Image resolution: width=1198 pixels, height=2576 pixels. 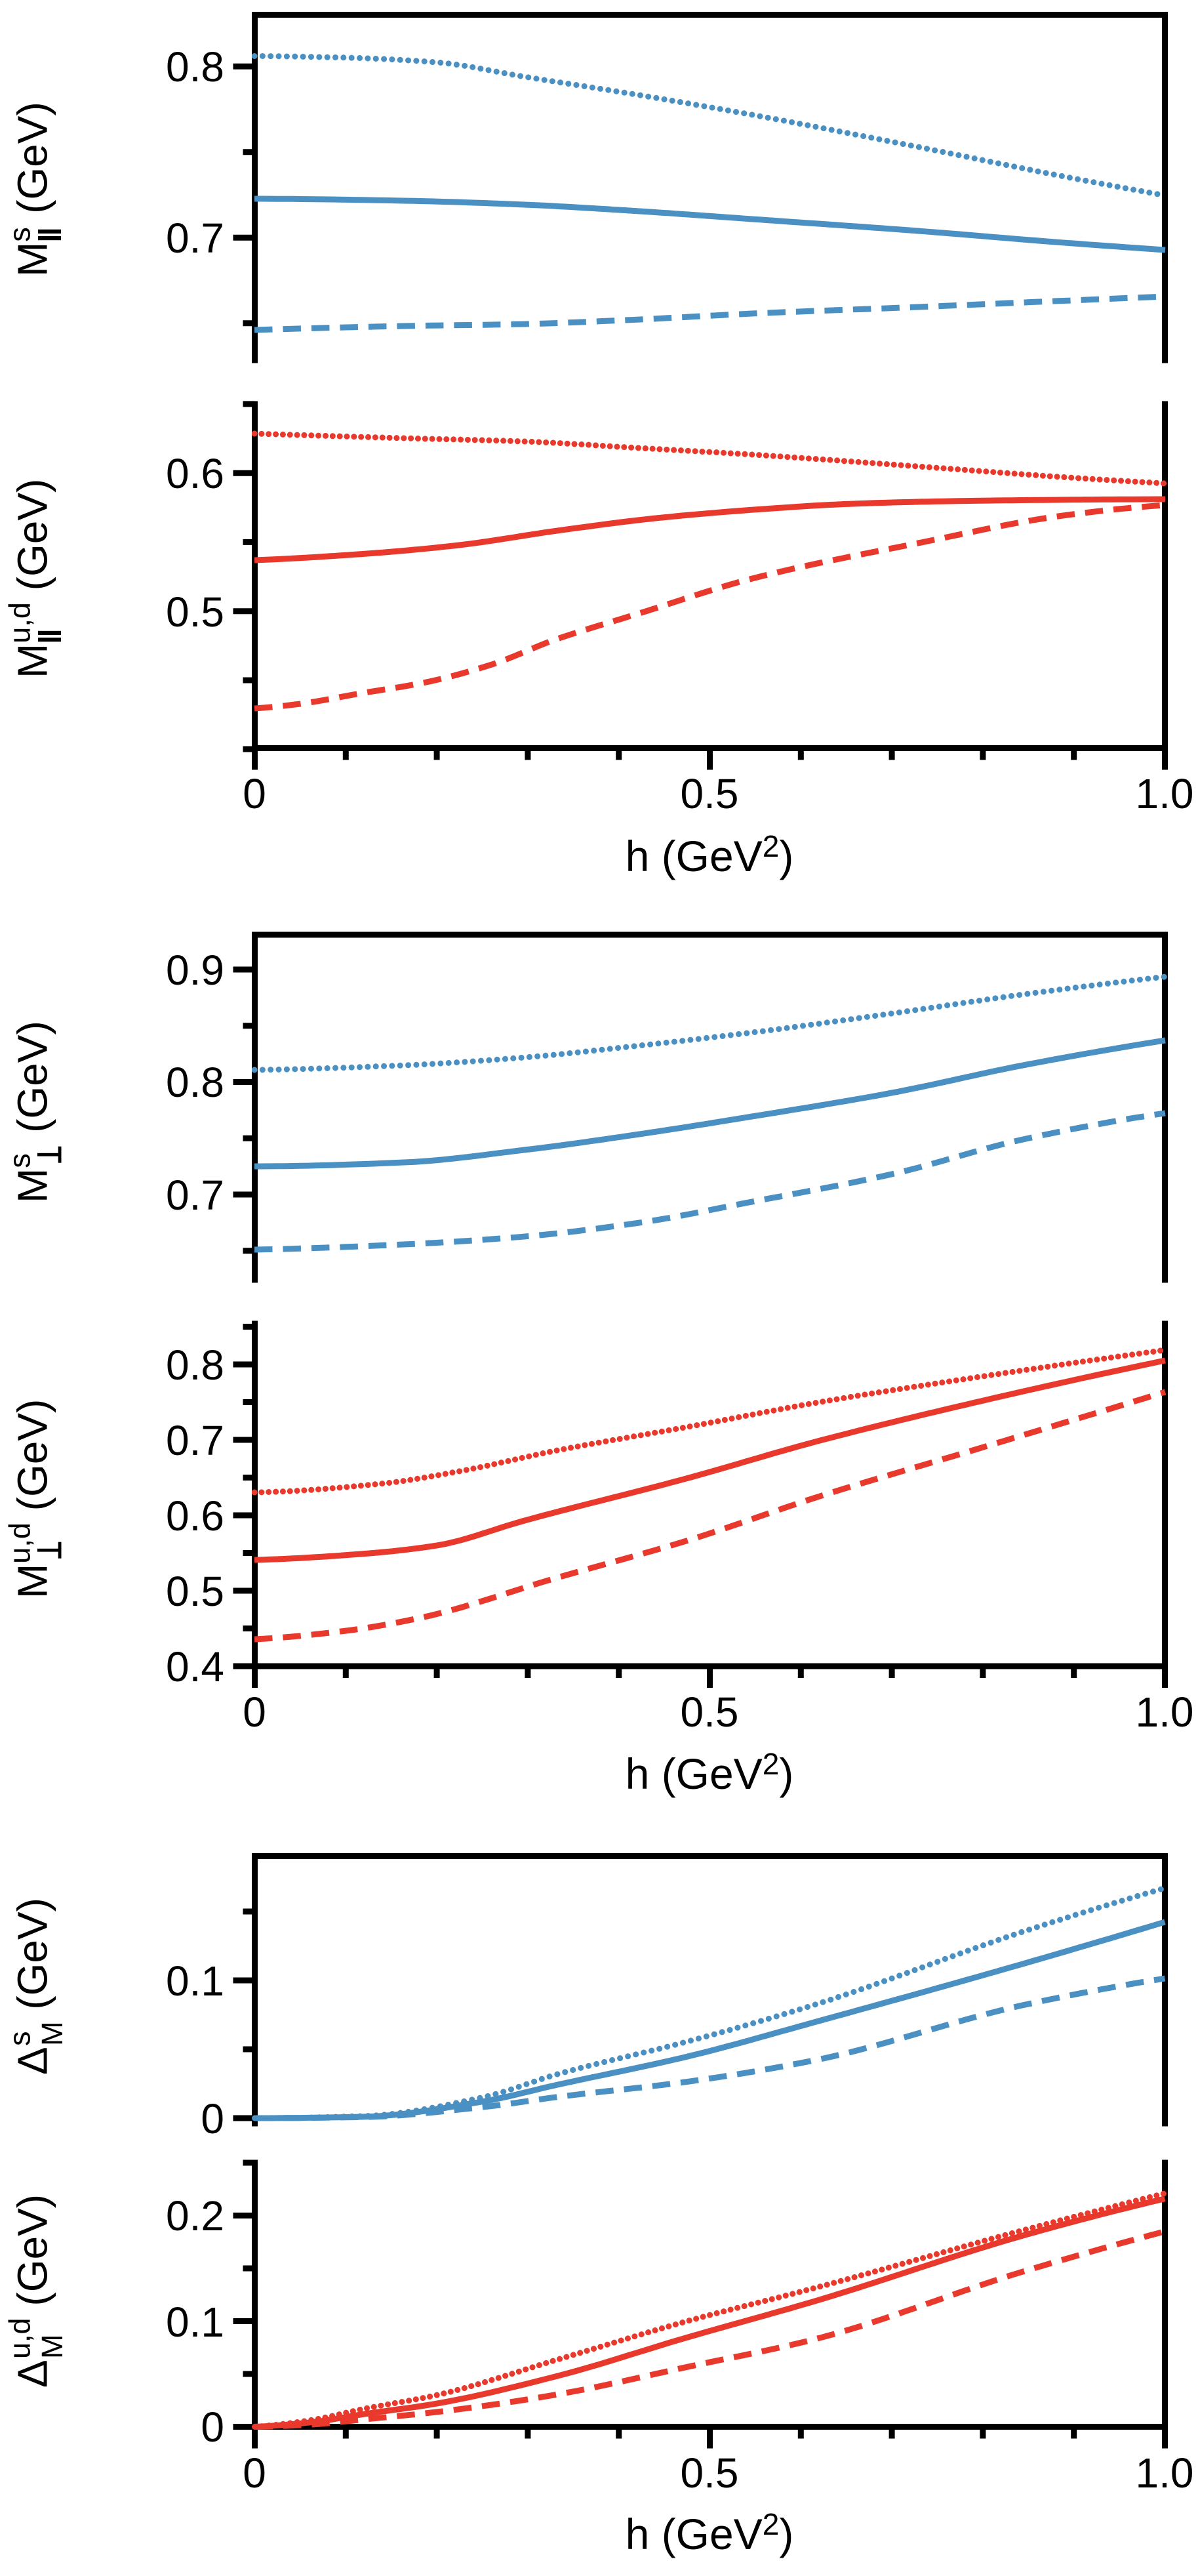 I want to click on svg-text: 0.9, so click(x=195, y=970).